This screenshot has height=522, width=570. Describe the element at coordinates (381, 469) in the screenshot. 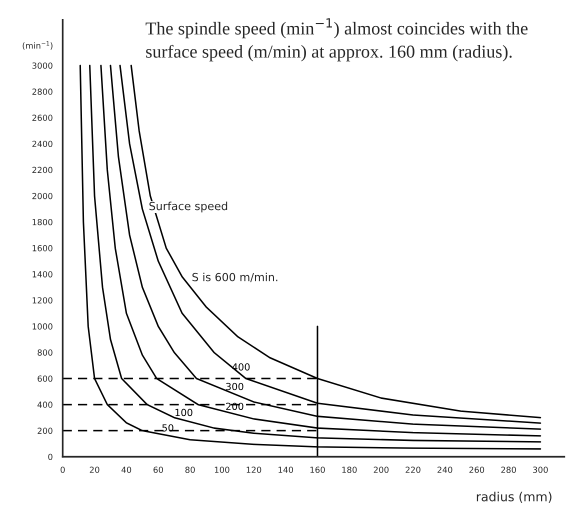

I see `x-tick-label: 200` at that location.